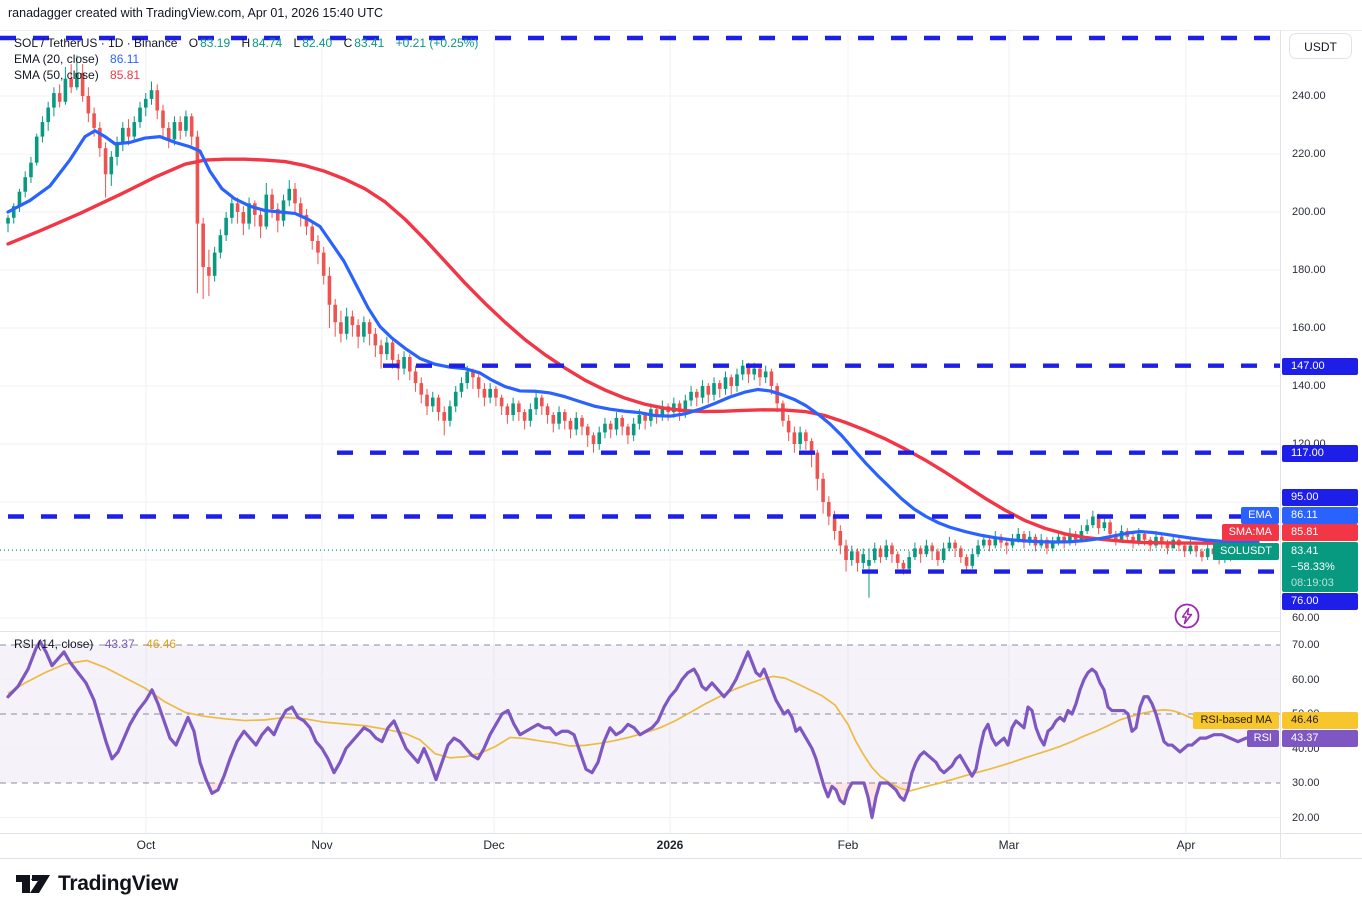 This screenshot has height=919, width=1362. What do you see at coordinates (494, 845) in the screenshot?
I see `time-label-dec: Dec` at bounding box center [494, 845].